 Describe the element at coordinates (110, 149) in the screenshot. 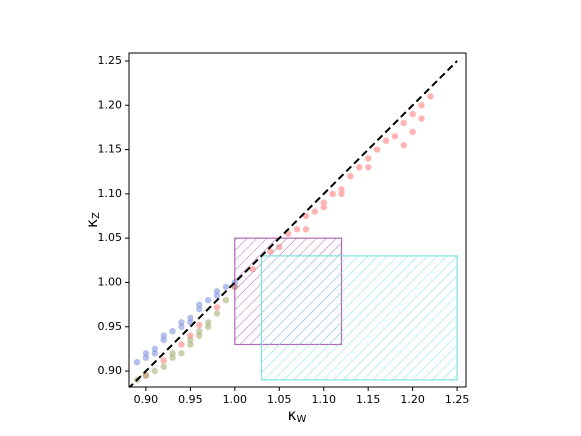

I see `y-tick-label: 1.15` at that location.